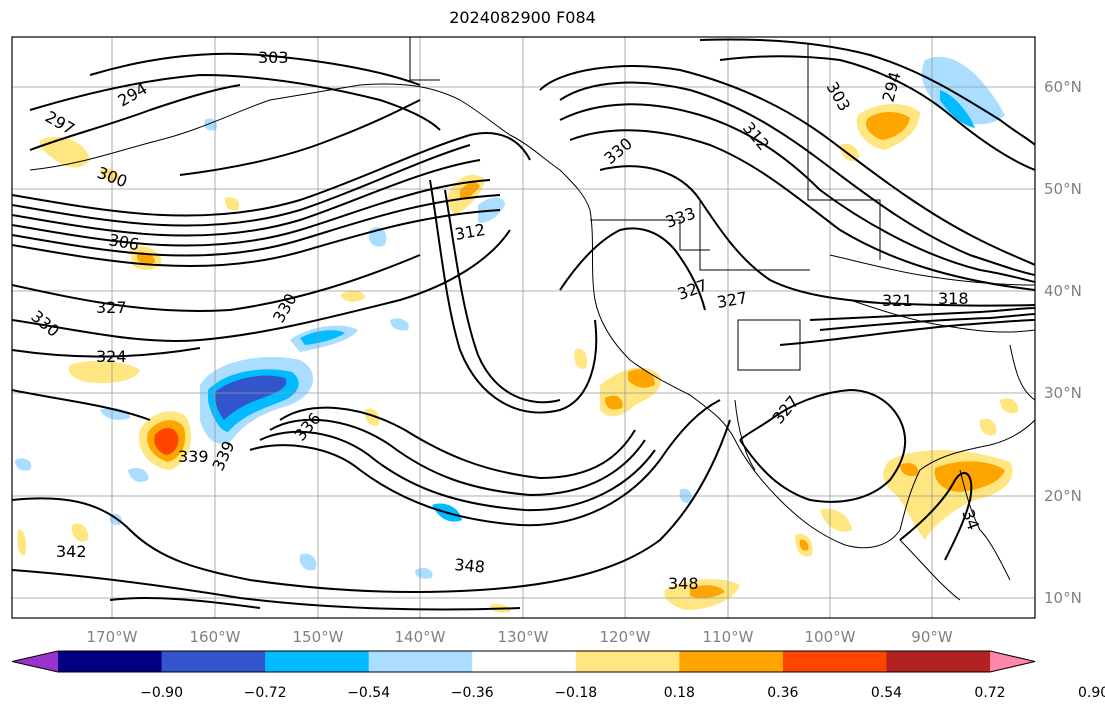 This screenshot has height=712, width=1105. Describe the element at coordinates (472, 693) in the screenshot. I see `colorbar-tick-label: −0.36` at that location.